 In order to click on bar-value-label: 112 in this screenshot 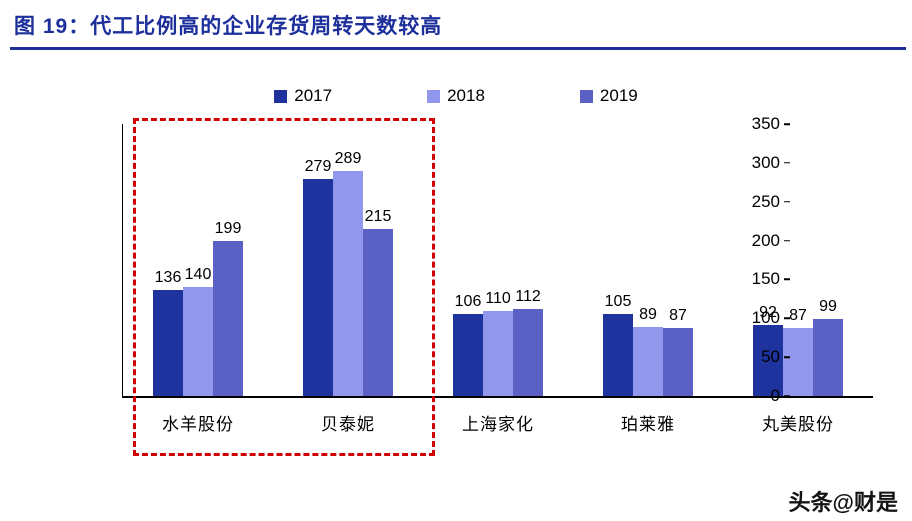, I will do `click(528, 296)`.